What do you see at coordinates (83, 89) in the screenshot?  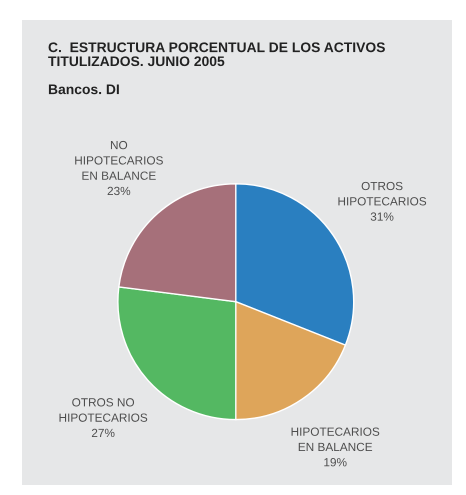 I see `chart-subtitle: Bancos. DI` at bounding box center [83, 89].